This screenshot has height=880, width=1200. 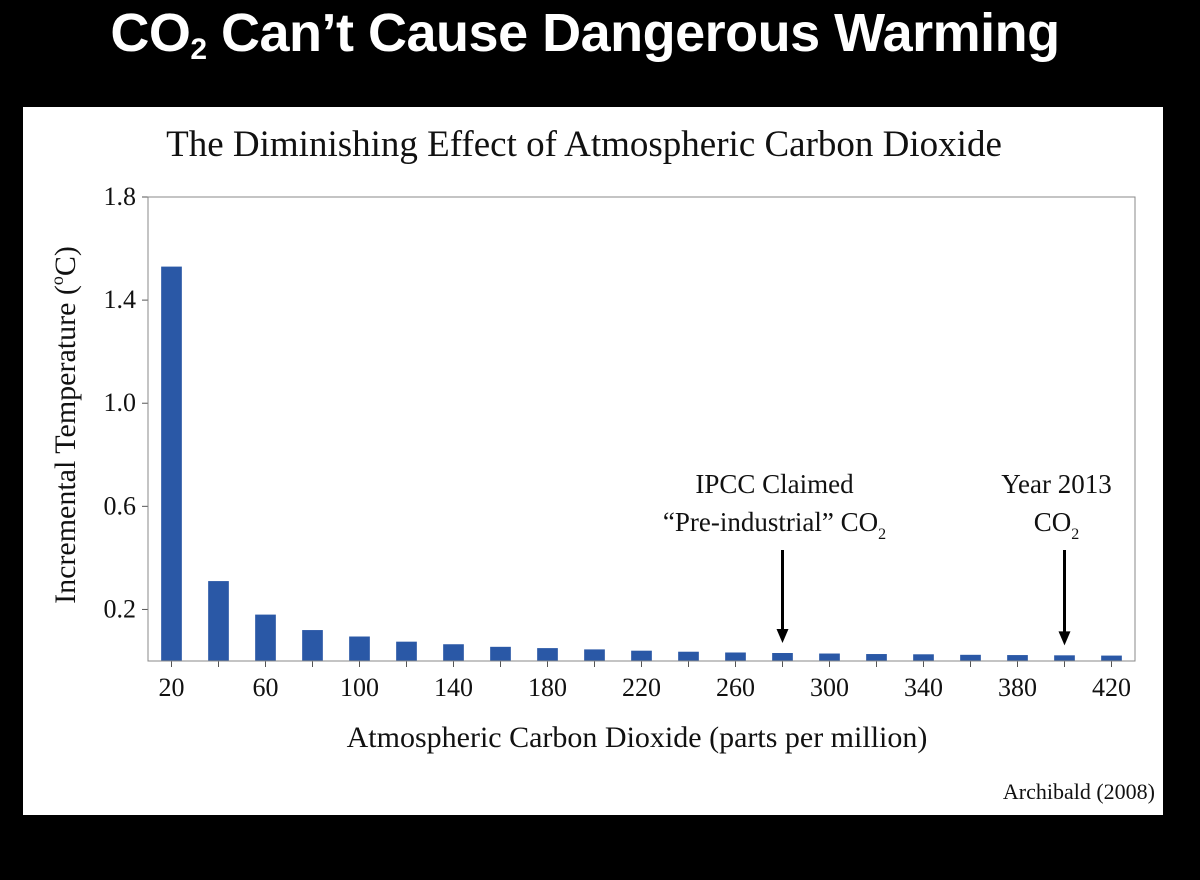 I want to click on x-tick-label: 260, so click(x=735, y=687).